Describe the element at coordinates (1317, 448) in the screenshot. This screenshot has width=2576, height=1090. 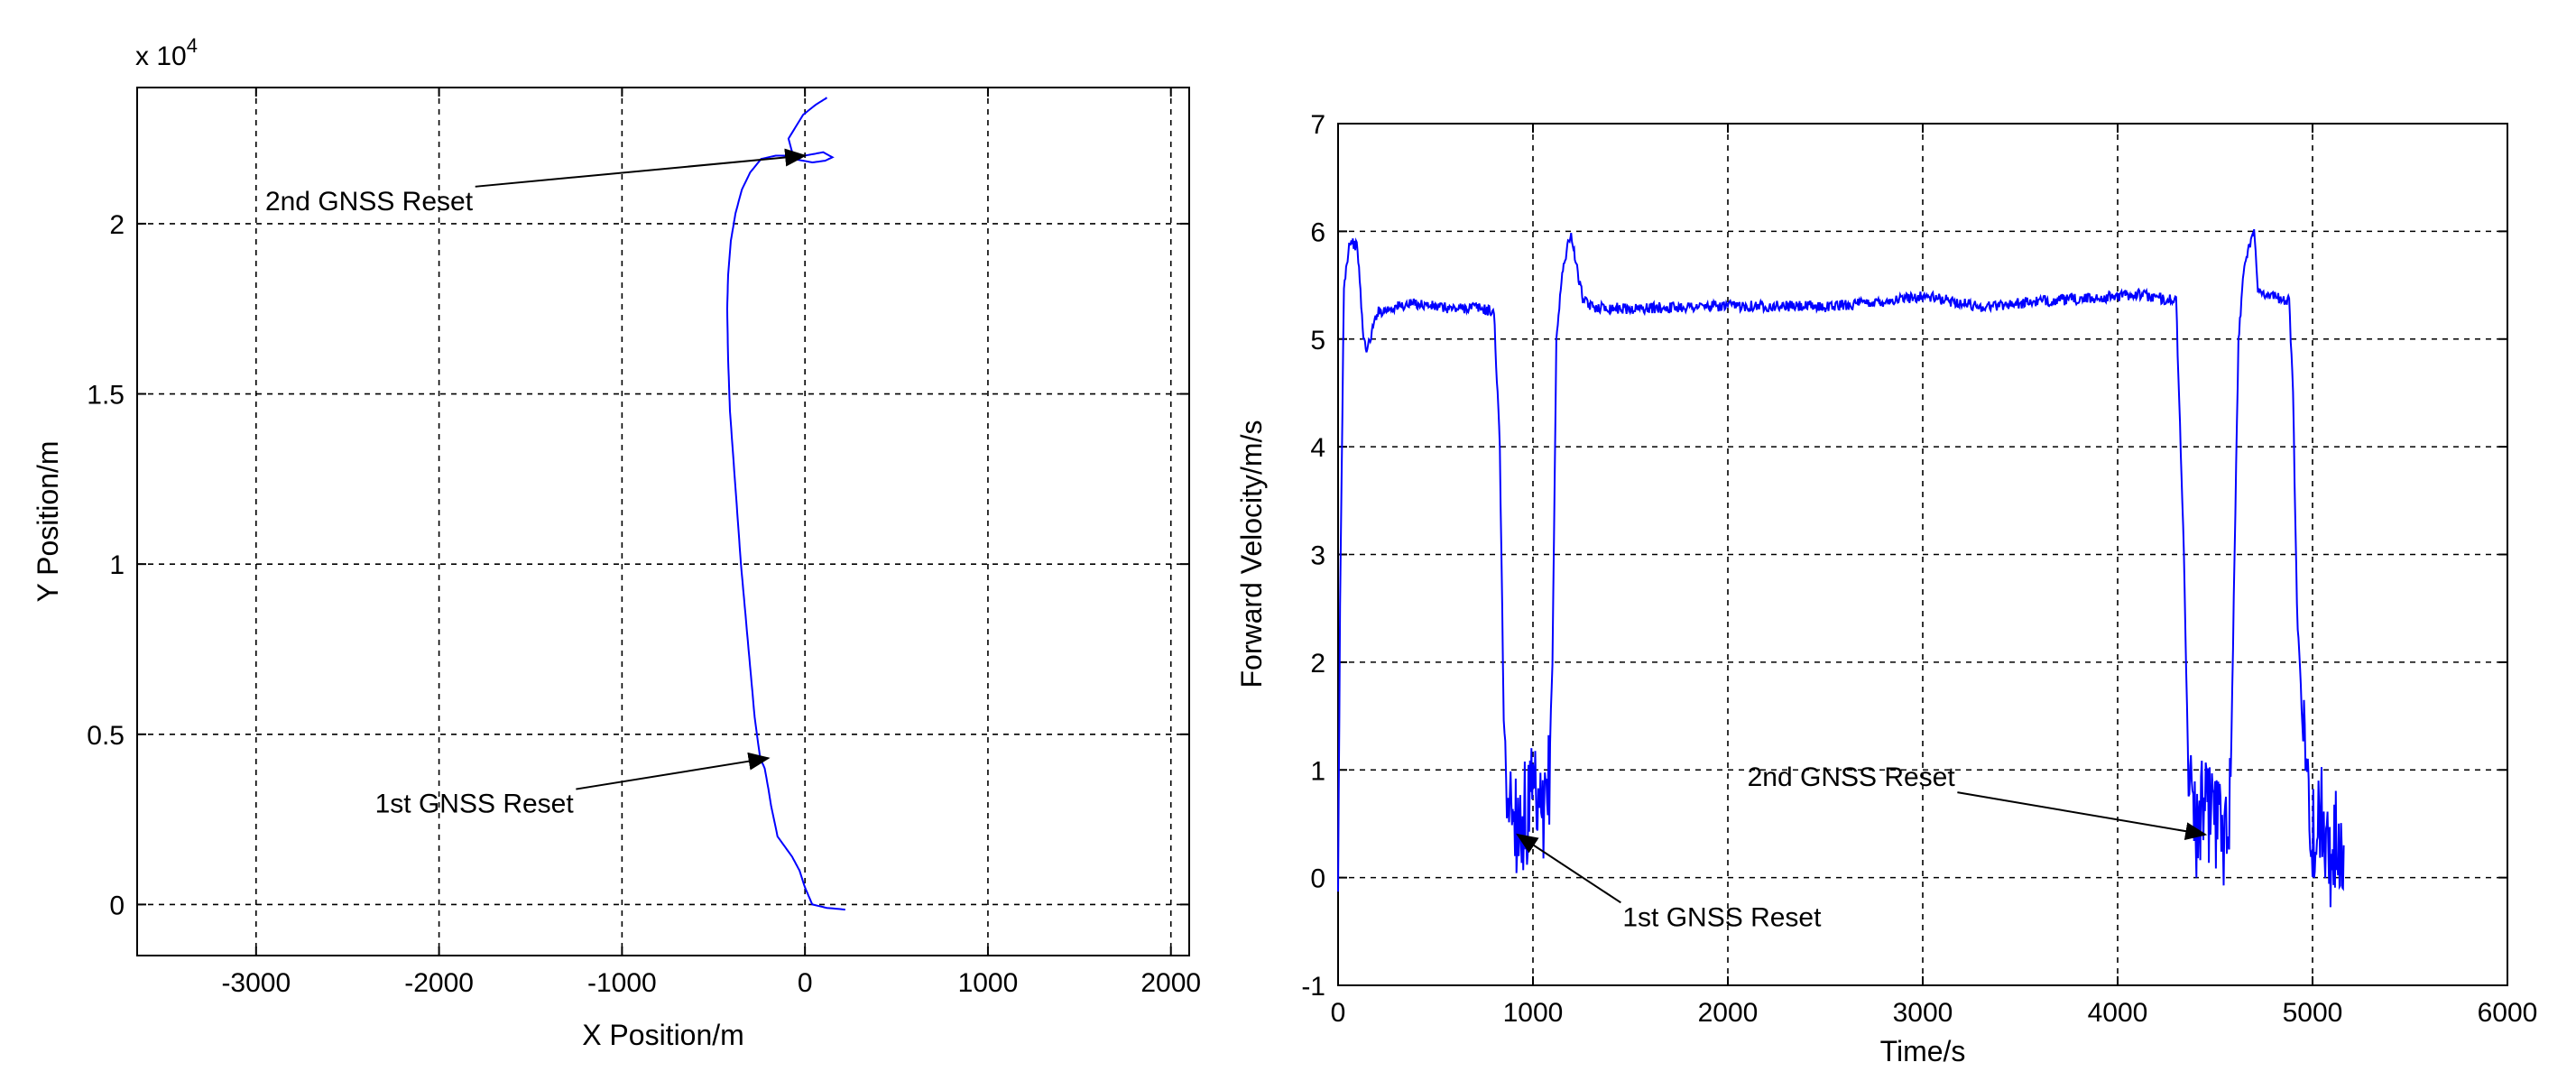
I see `y-tick-label: 4` at that location.